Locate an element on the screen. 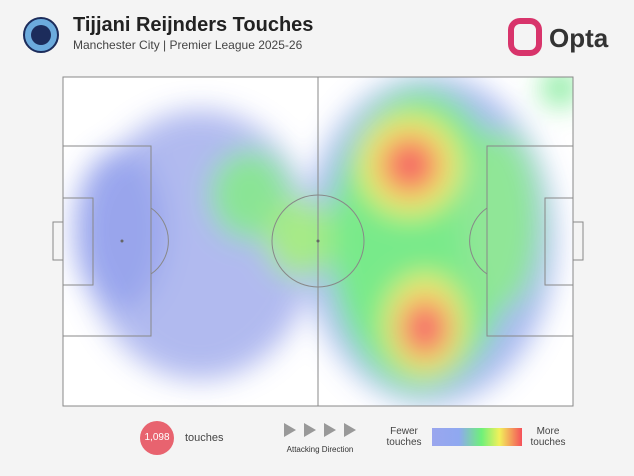 Image resolution: width=634 pixels, height=476 pixels. touches-count: 1,098 is located at coordinates (157, 437).